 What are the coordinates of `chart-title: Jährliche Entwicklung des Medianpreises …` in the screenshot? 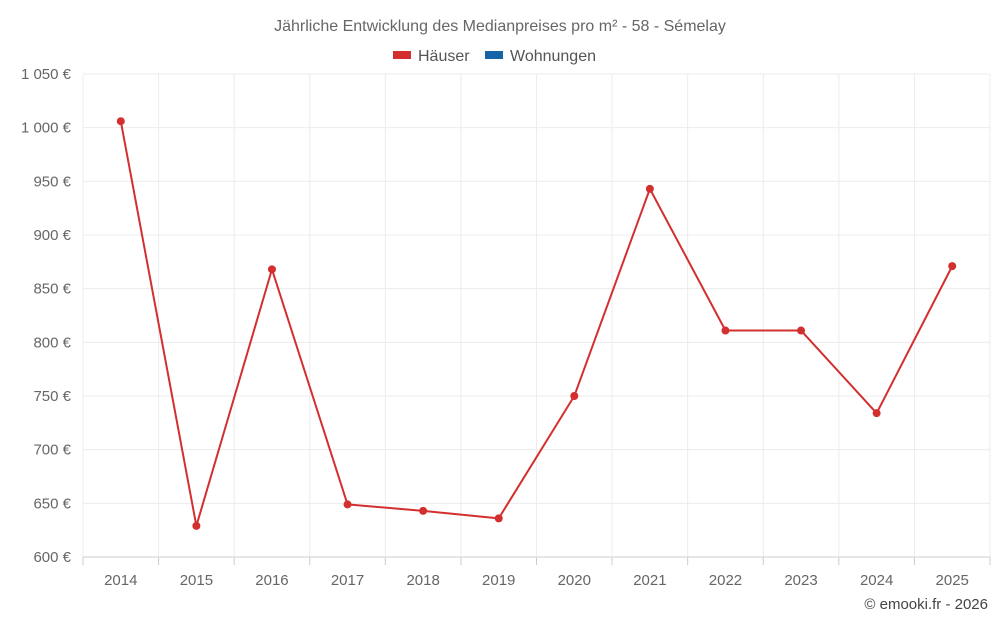 It's located at (500, 26).